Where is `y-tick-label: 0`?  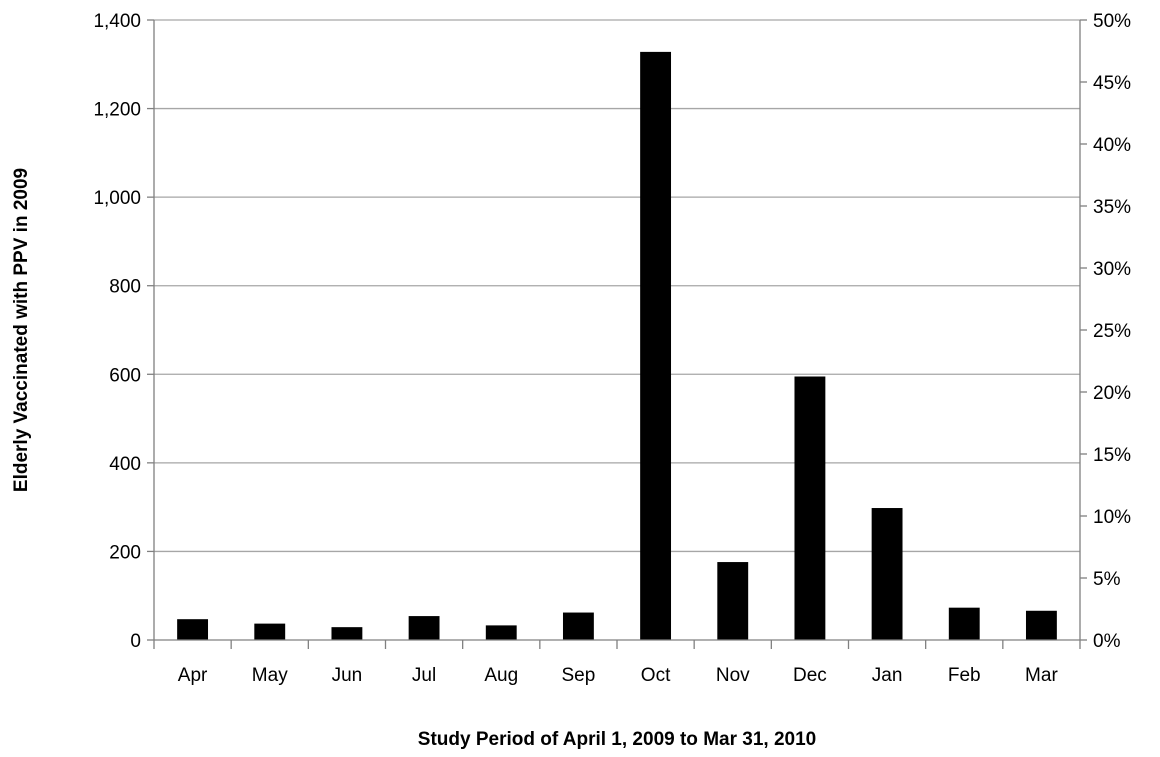 y-tick-label: 0 is located at coordinates (135, 641).